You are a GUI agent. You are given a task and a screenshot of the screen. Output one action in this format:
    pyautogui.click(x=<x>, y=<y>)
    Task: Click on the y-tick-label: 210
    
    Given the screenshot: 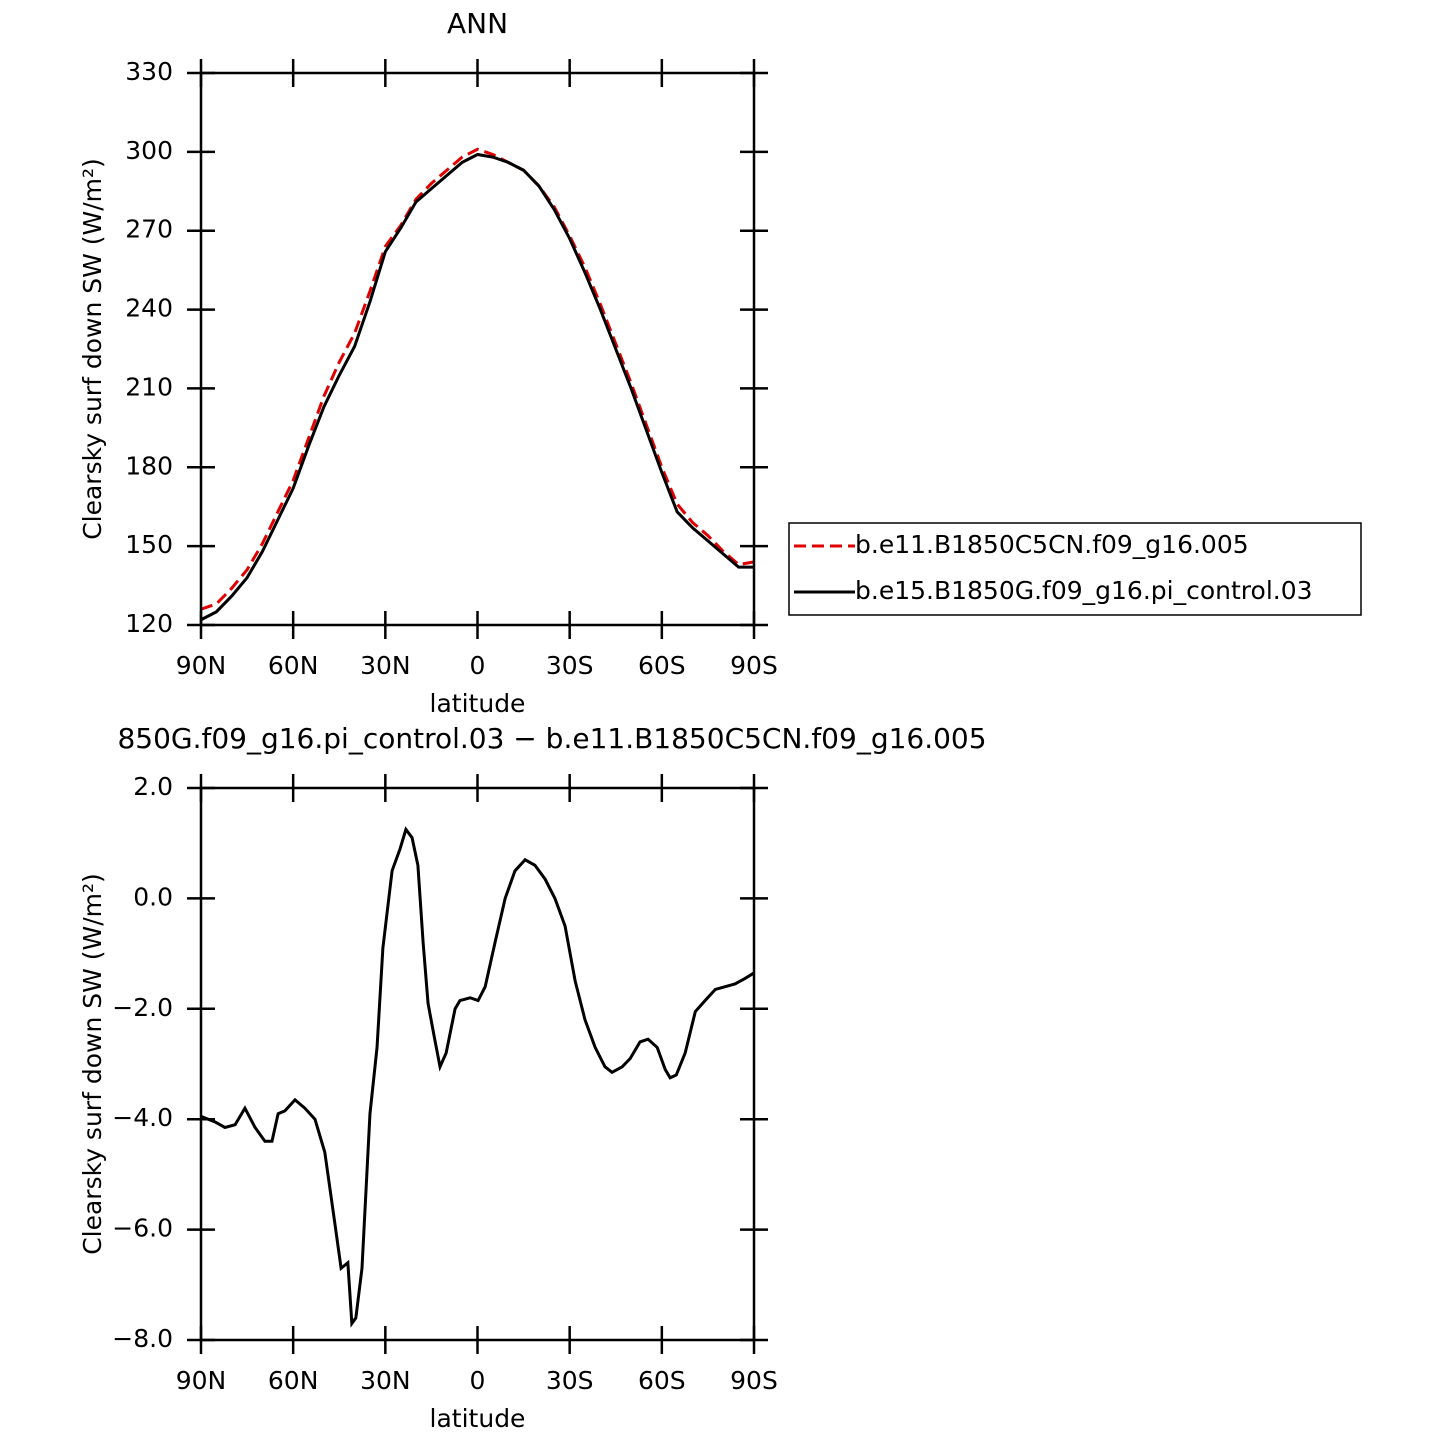 What is the action you would take?
    pyautogui.click(x=149, y=386)
    